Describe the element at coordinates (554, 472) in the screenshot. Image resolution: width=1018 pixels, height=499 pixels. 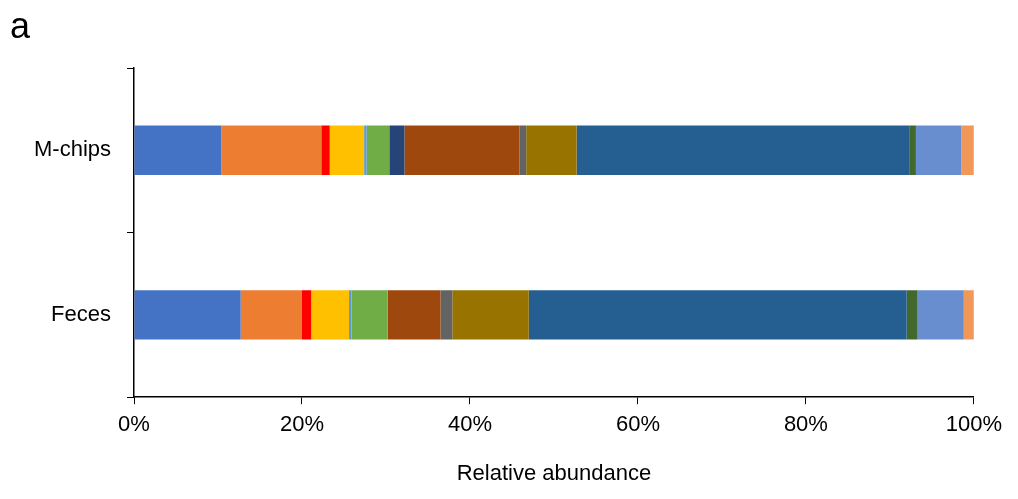
I see `x-axis-title: Relative abundance` at that location.